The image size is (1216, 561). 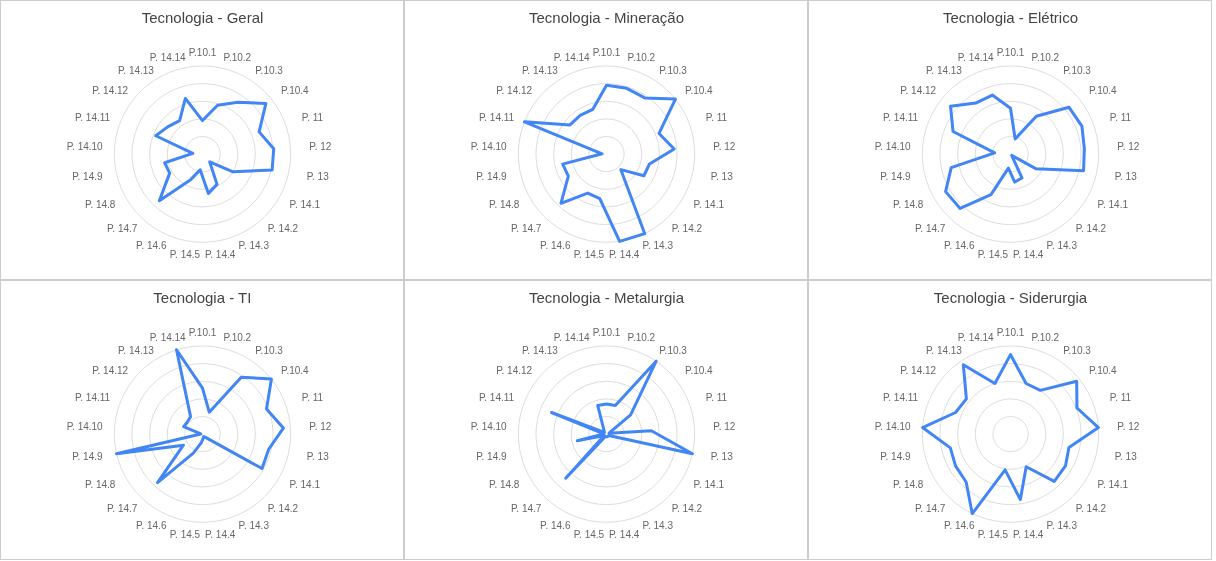 I want to click on chart-title: Tecnologia - TI, so click(x=202, y=297).